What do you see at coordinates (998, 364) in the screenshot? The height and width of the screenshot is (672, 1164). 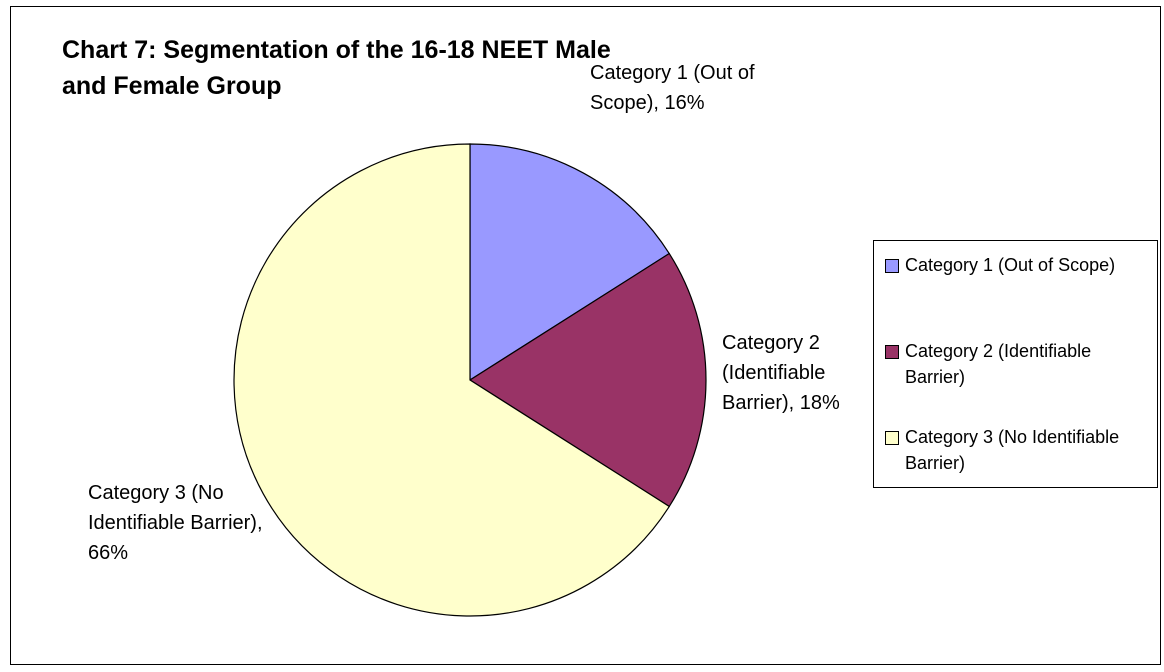 I see `legend-label: Category 2 (Identifiable Barrier)` at bounding box center [998, 364].